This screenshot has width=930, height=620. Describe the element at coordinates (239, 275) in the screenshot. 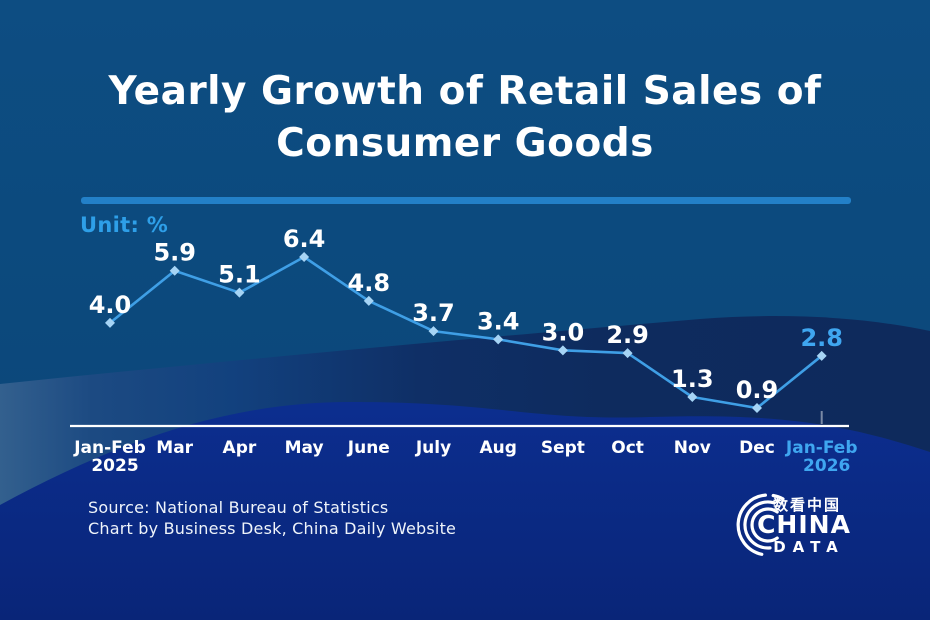

I see `value-label: 5.1` at that location.